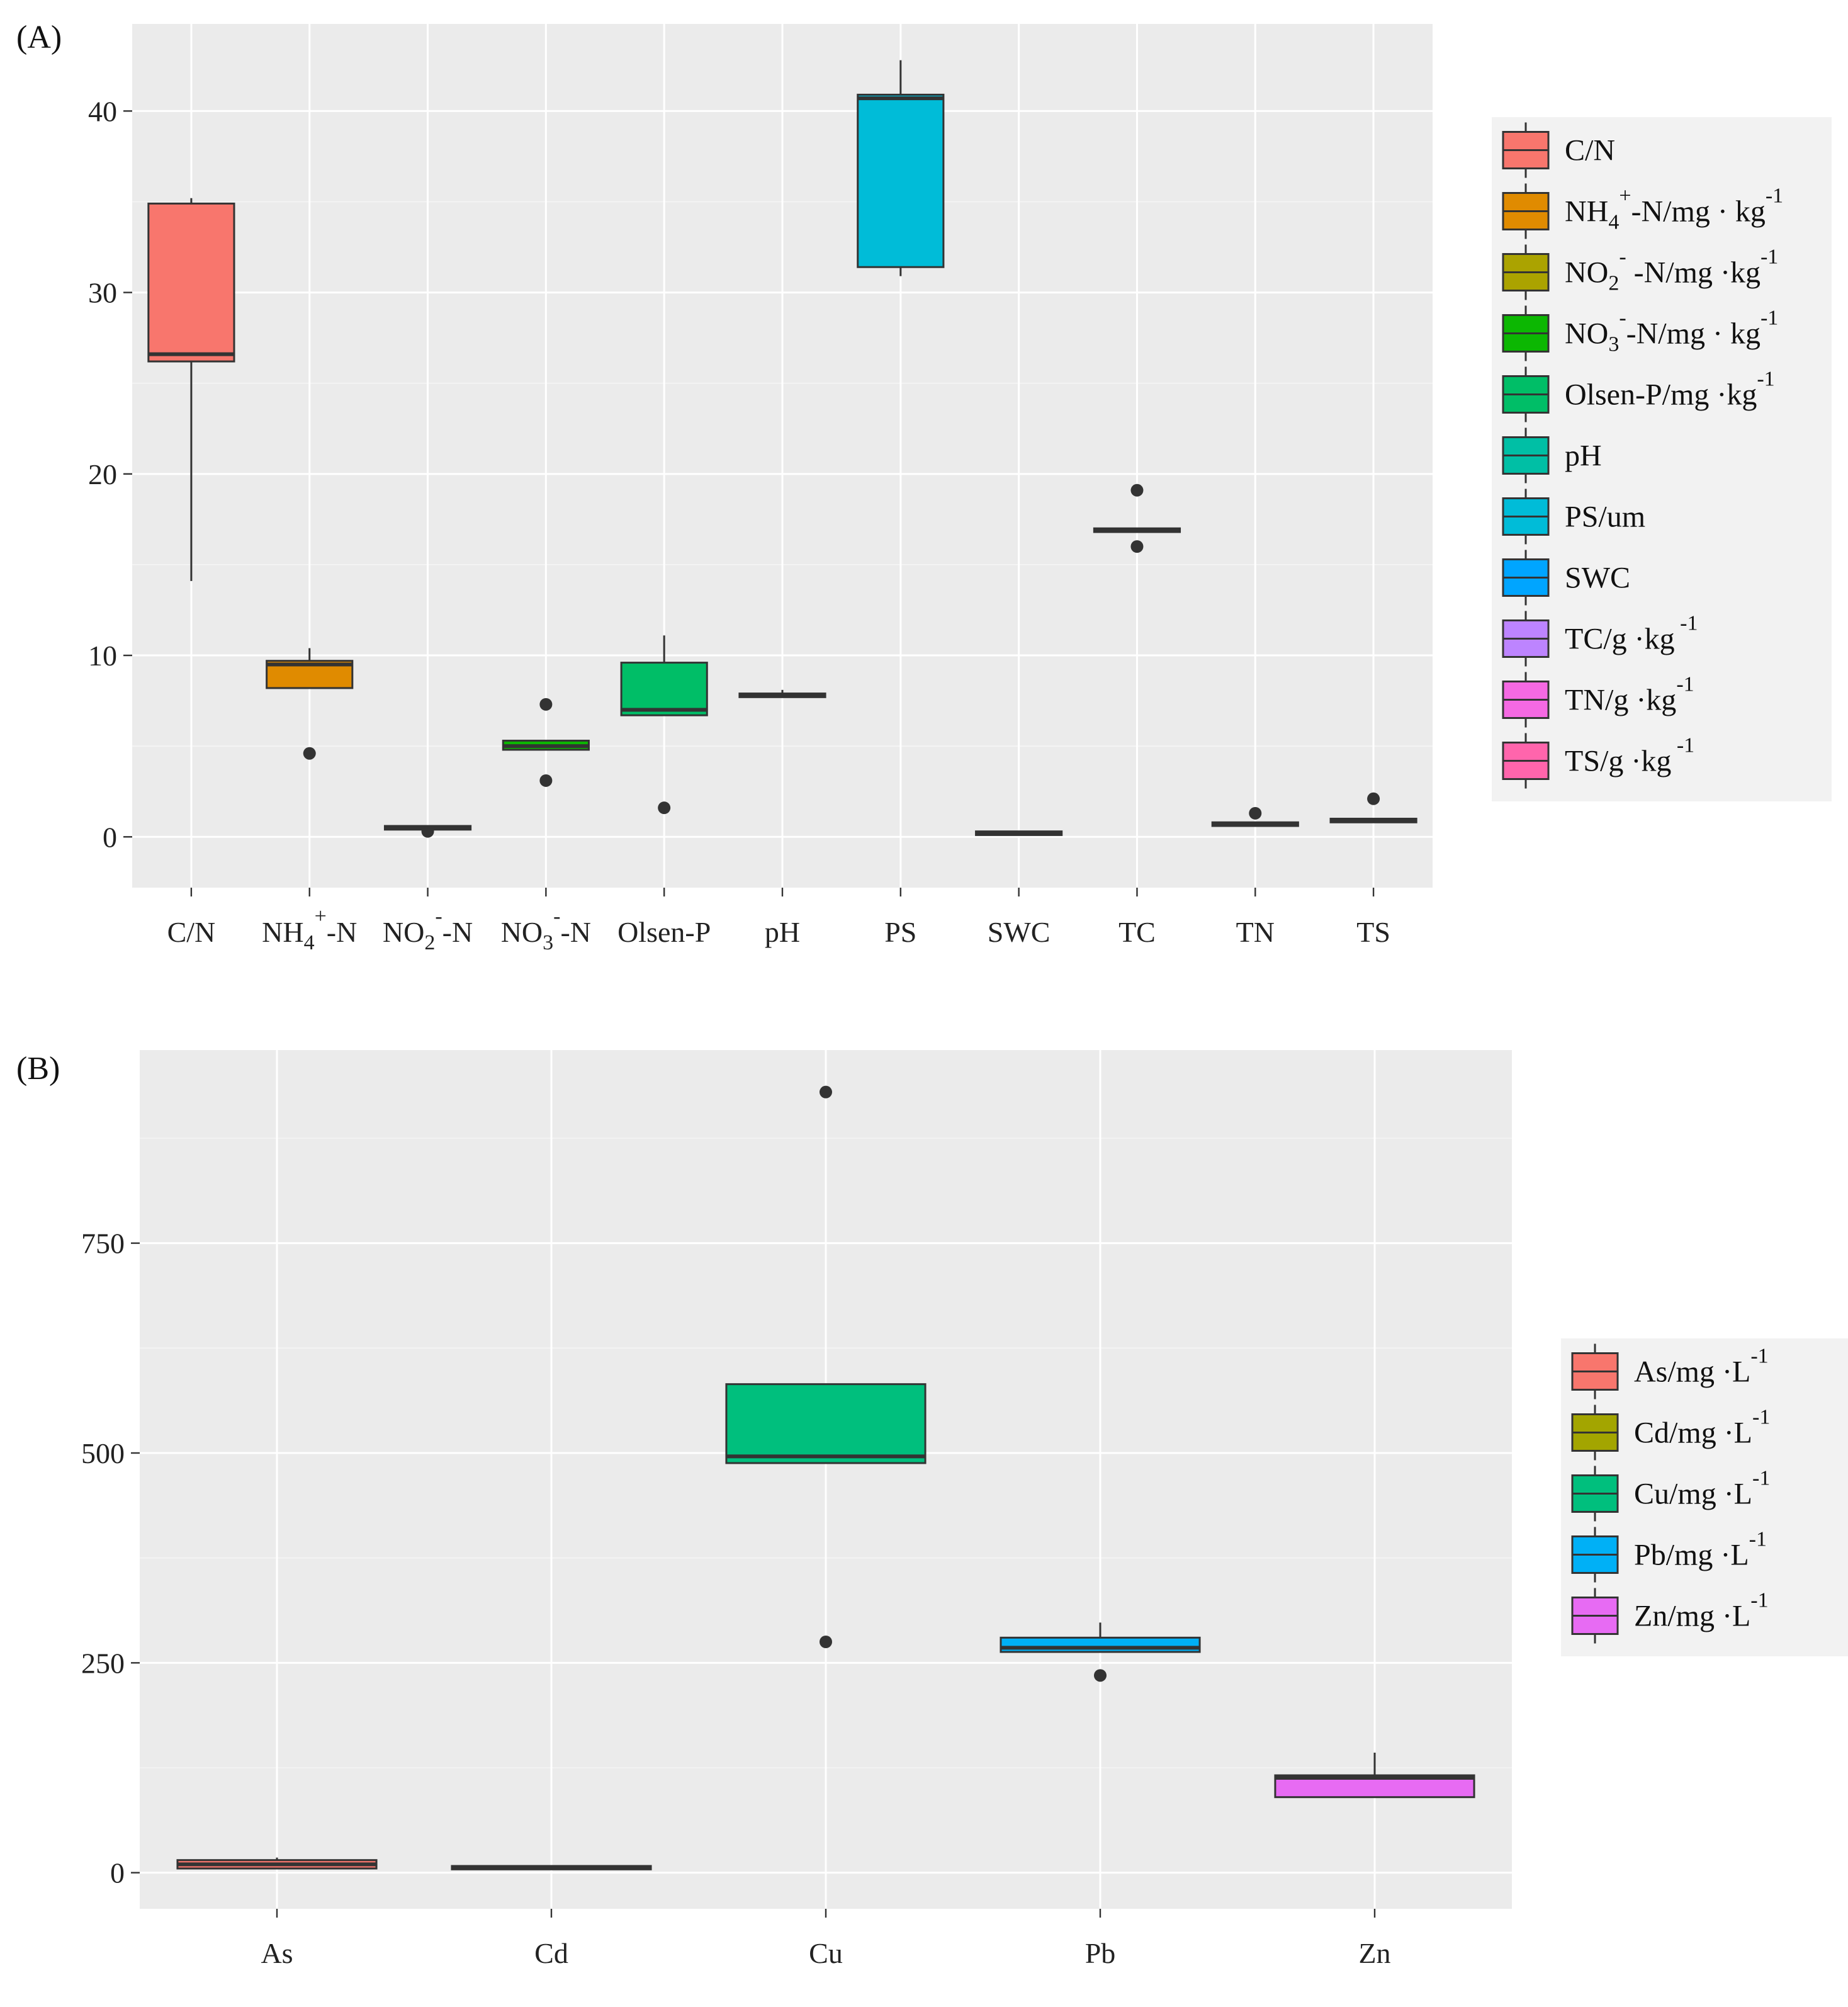 Image resolution: width=1848 pixels, height=2007 pixels. Describe the element at coordinates (1674, 209) in the screenshot. I see `legend-label: NH4+-N/mg · kg-1` at that location.